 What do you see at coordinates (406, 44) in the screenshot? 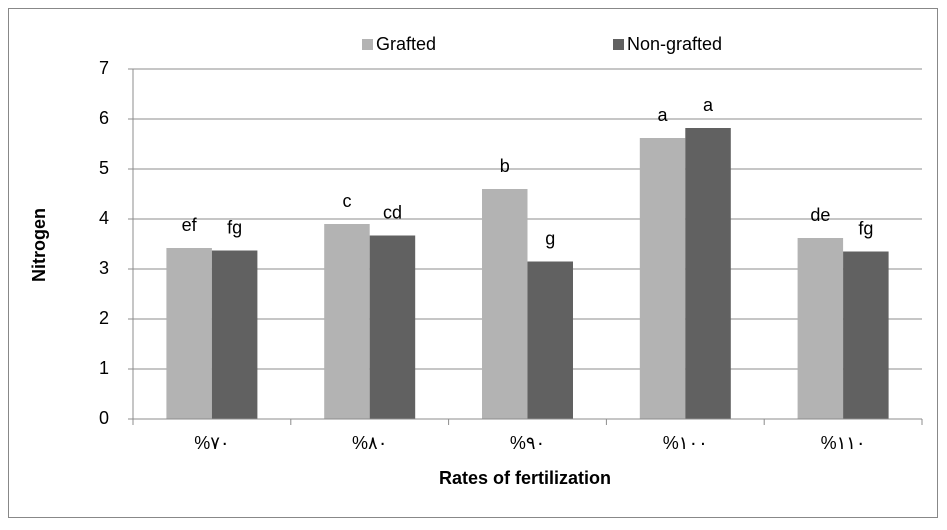
I see `legend-label: Grafted` at bounding box center [406, 44].